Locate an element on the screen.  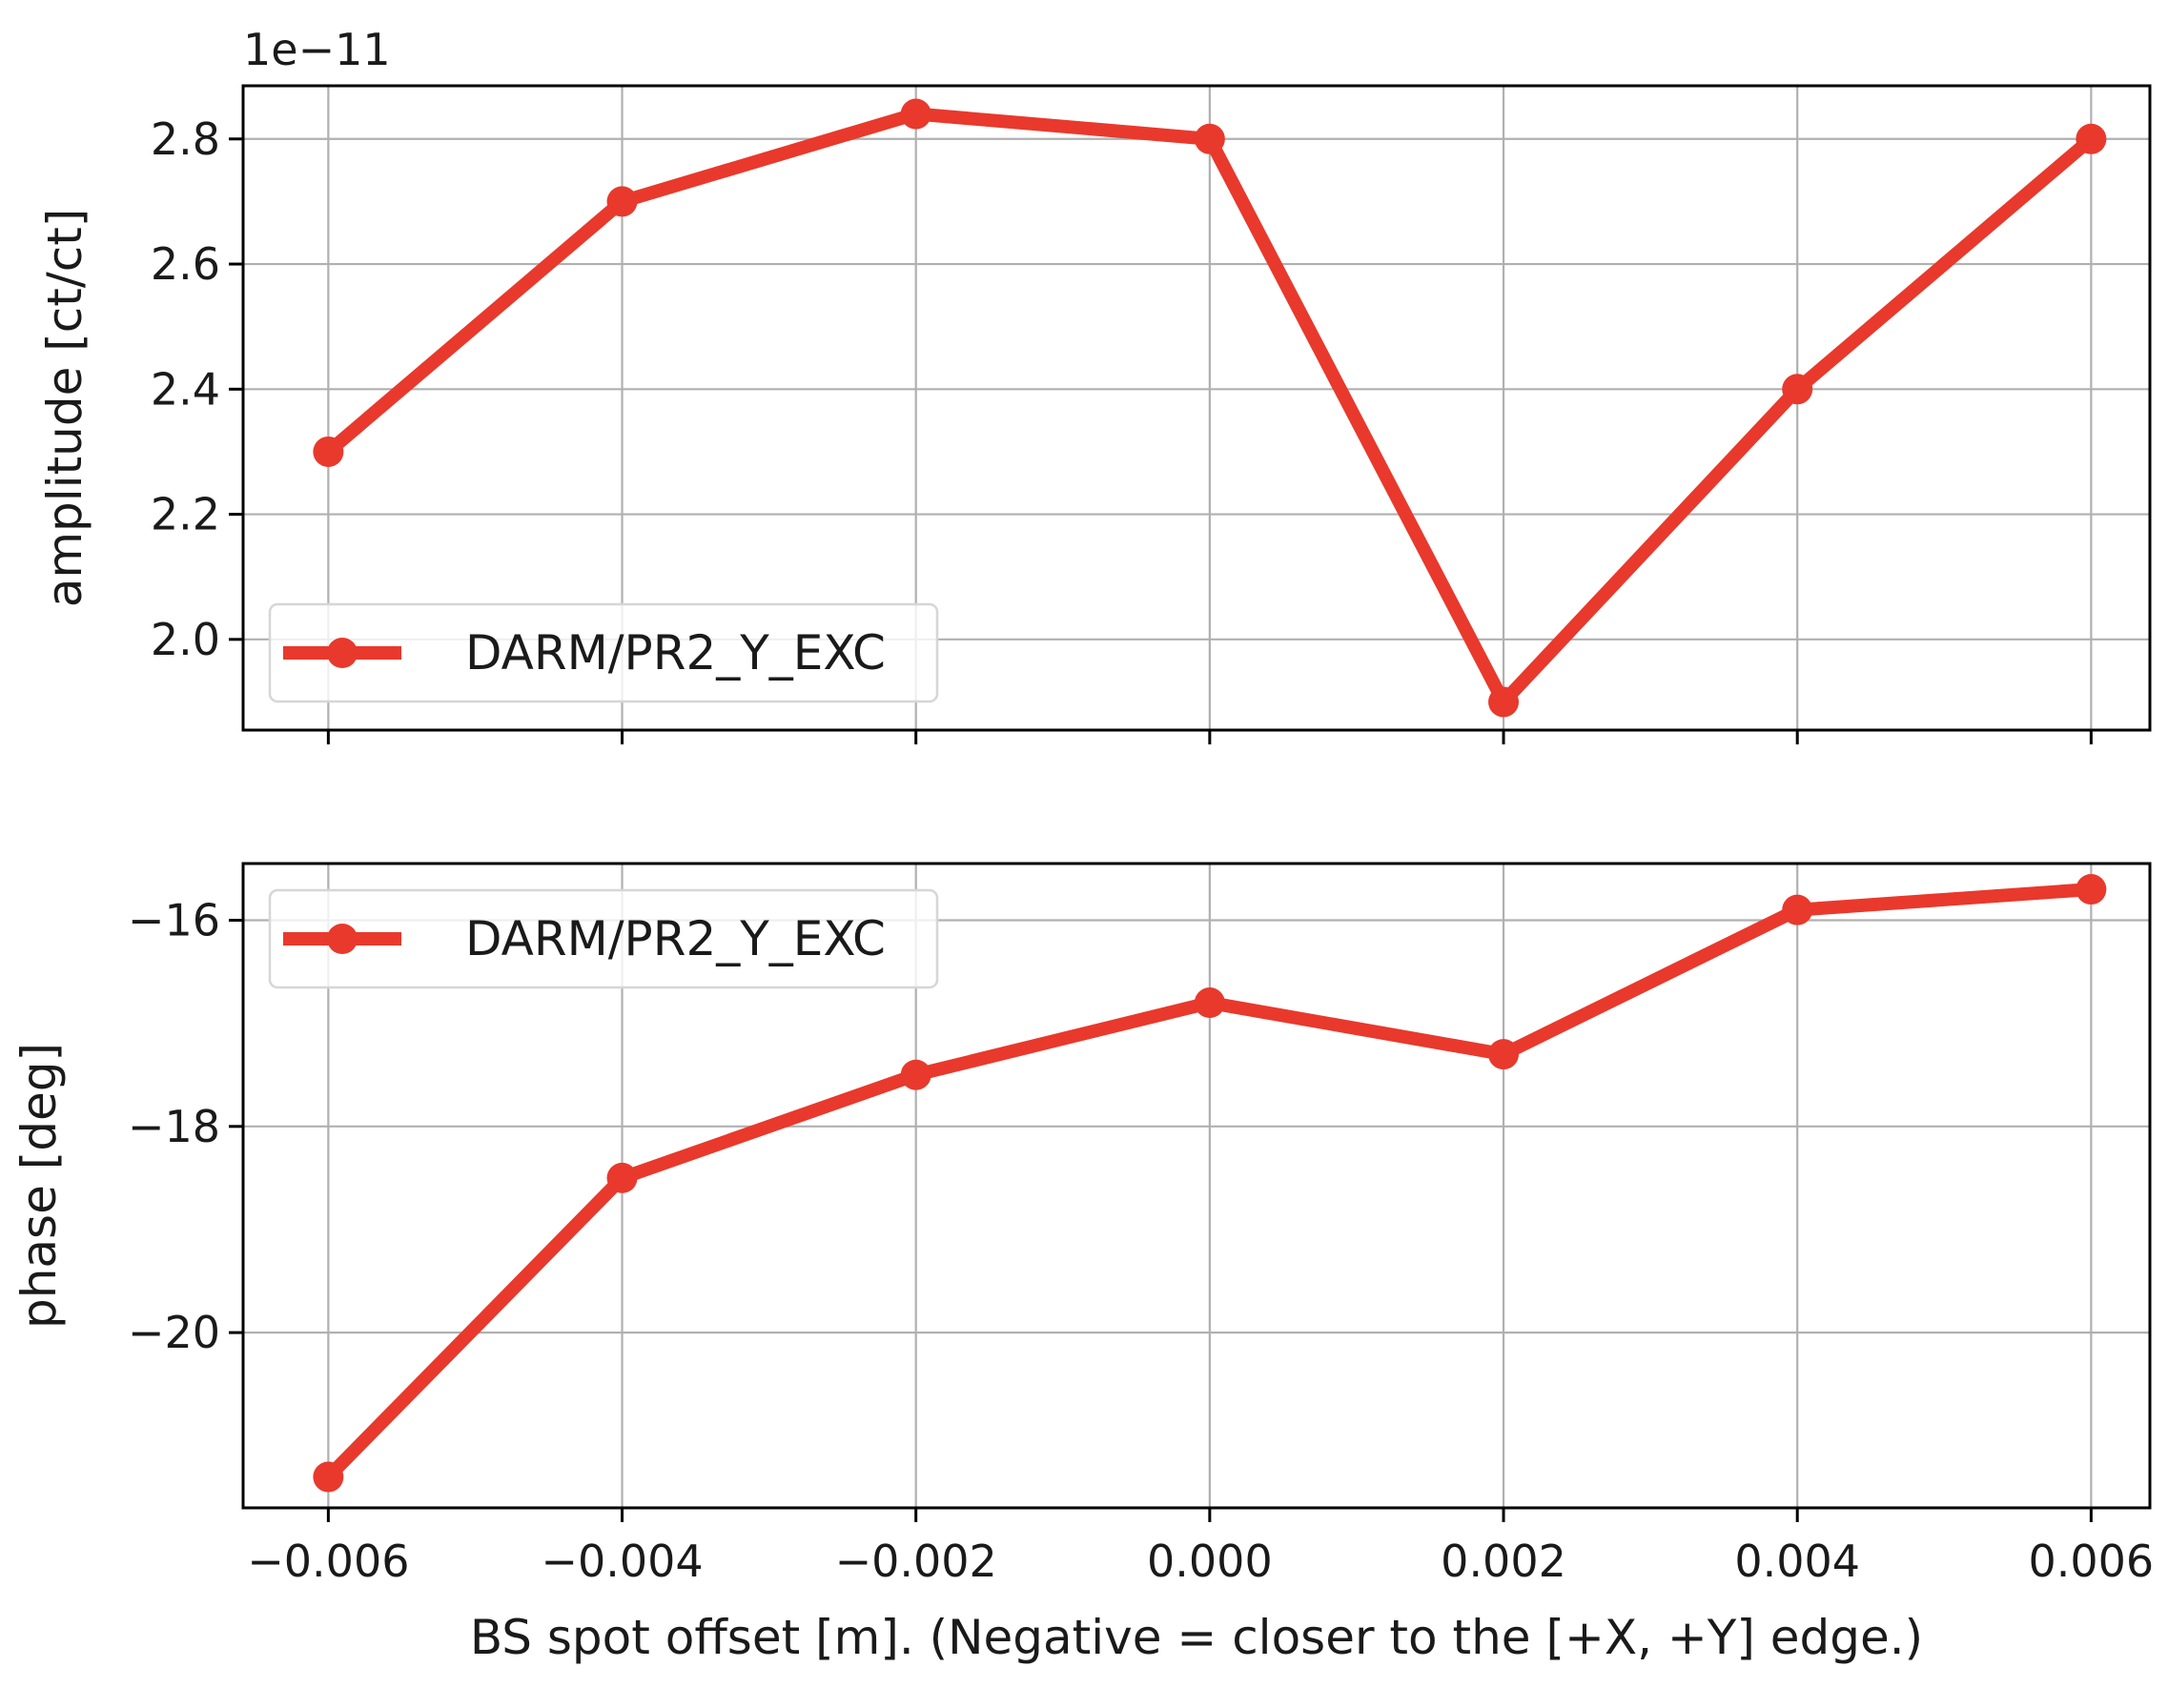
y-tick-label: 2.6 is located at coordinates (185, 264).